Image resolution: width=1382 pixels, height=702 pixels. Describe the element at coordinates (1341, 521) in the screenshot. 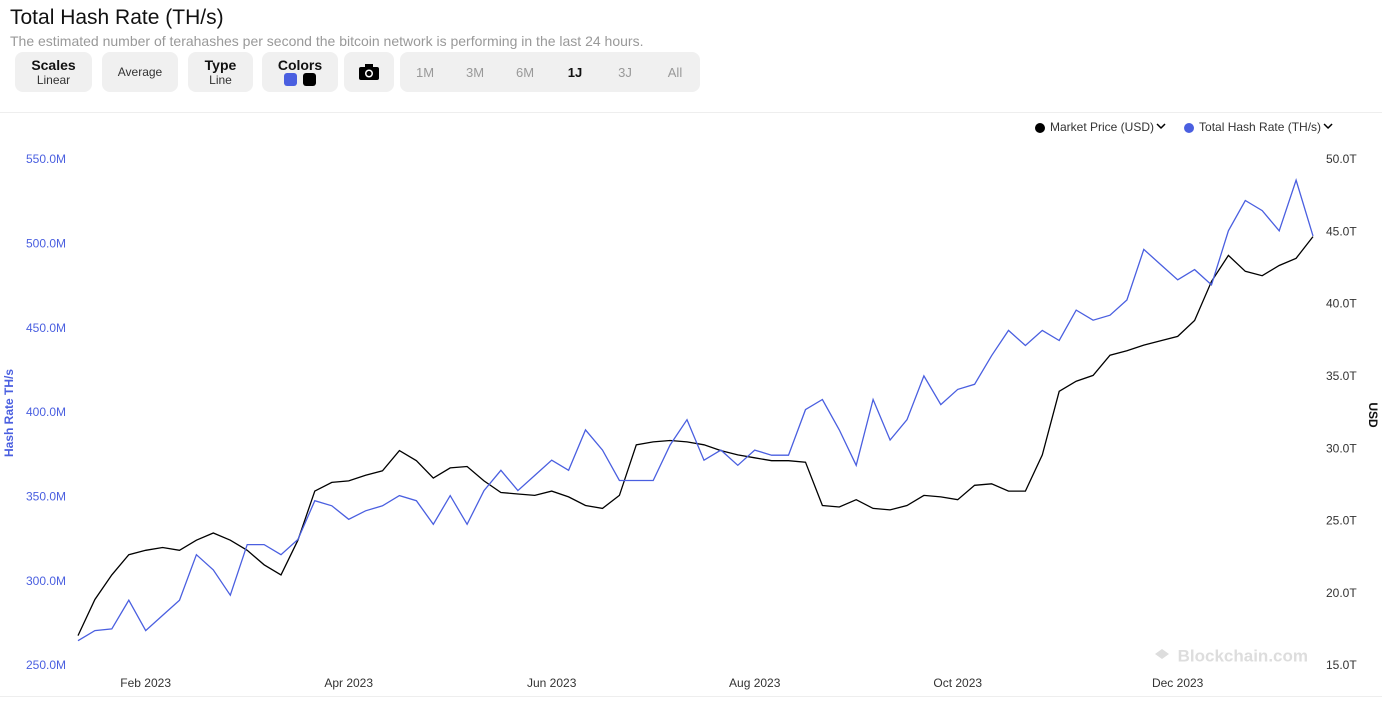

I see `y2-tick-label: 25.0T` at that location.